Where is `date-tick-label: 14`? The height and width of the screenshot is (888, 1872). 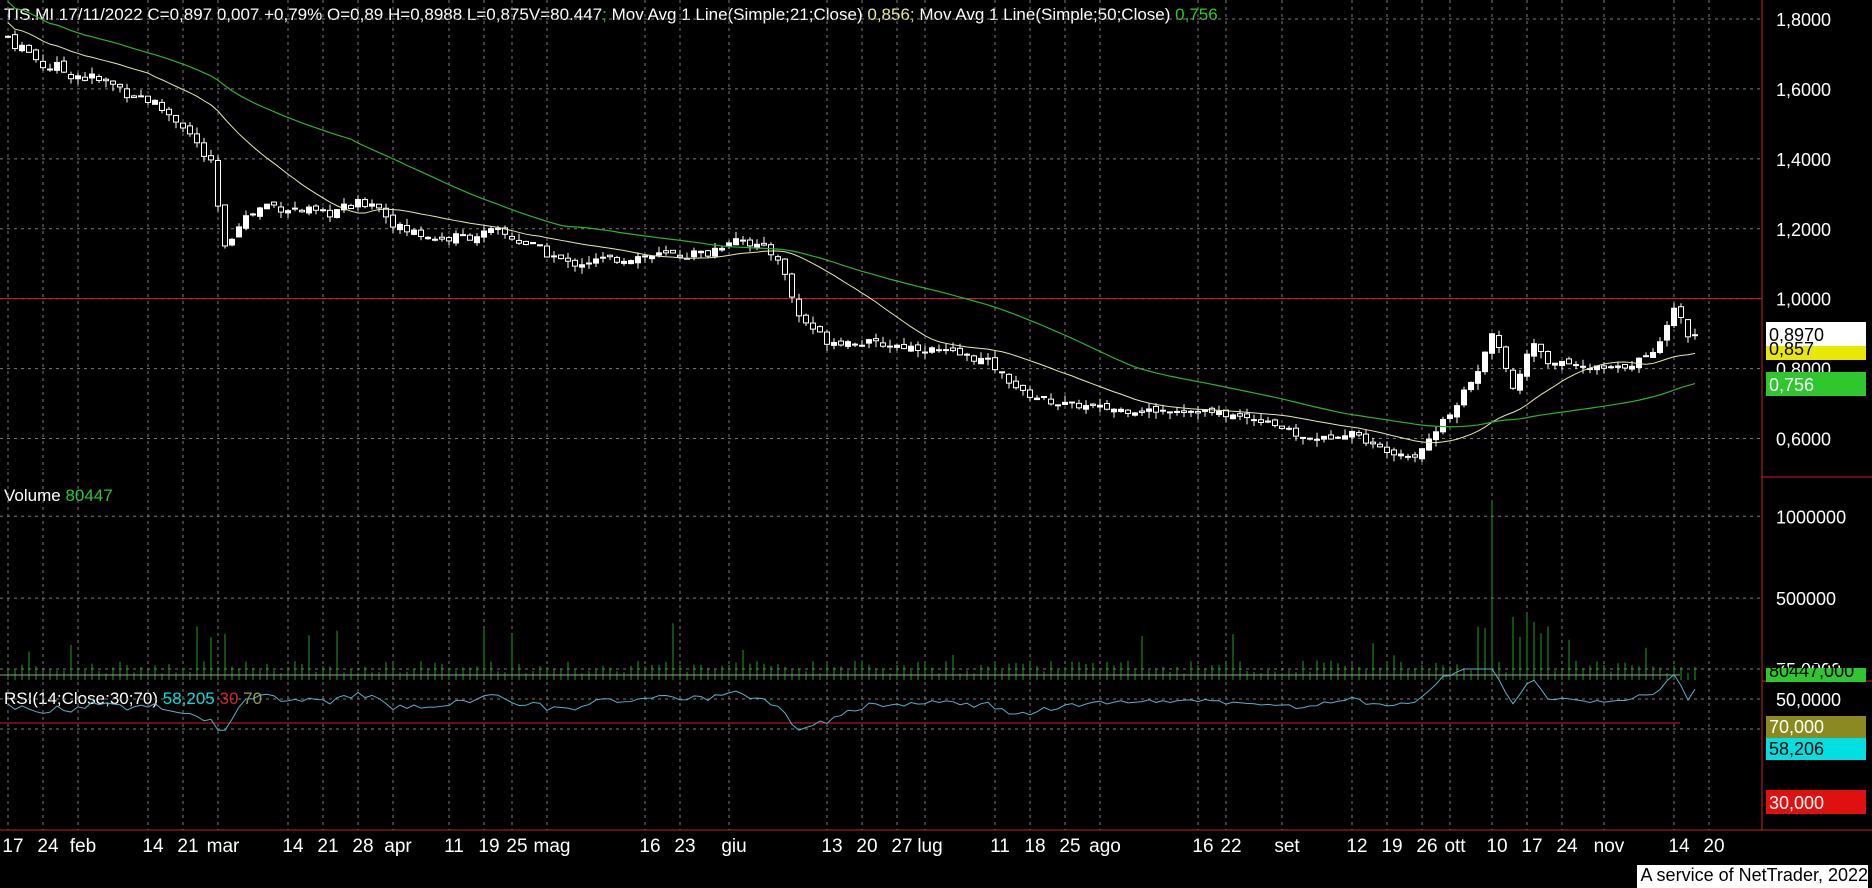
date-tick-label: 14 is located at coordinates (153, 846).